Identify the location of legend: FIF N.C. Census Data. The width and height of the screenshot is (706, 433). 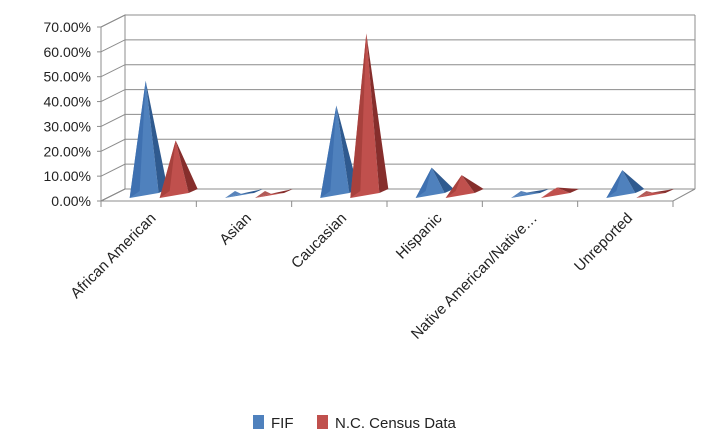
(355, 423).